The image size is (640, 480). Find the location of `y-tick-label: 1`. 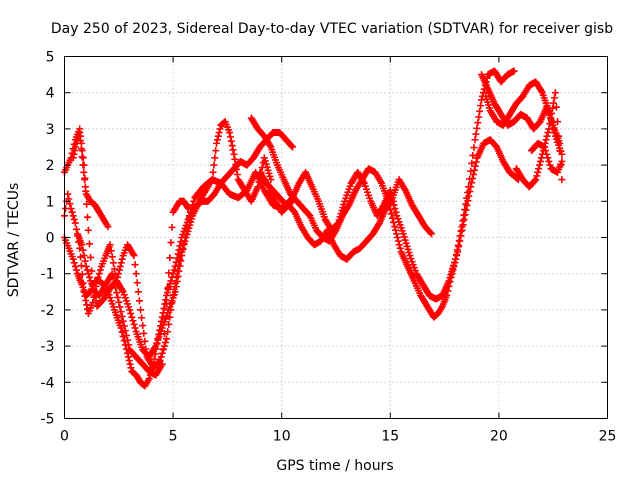

y-tick-label: 1 is located at coordinates (50, 202).